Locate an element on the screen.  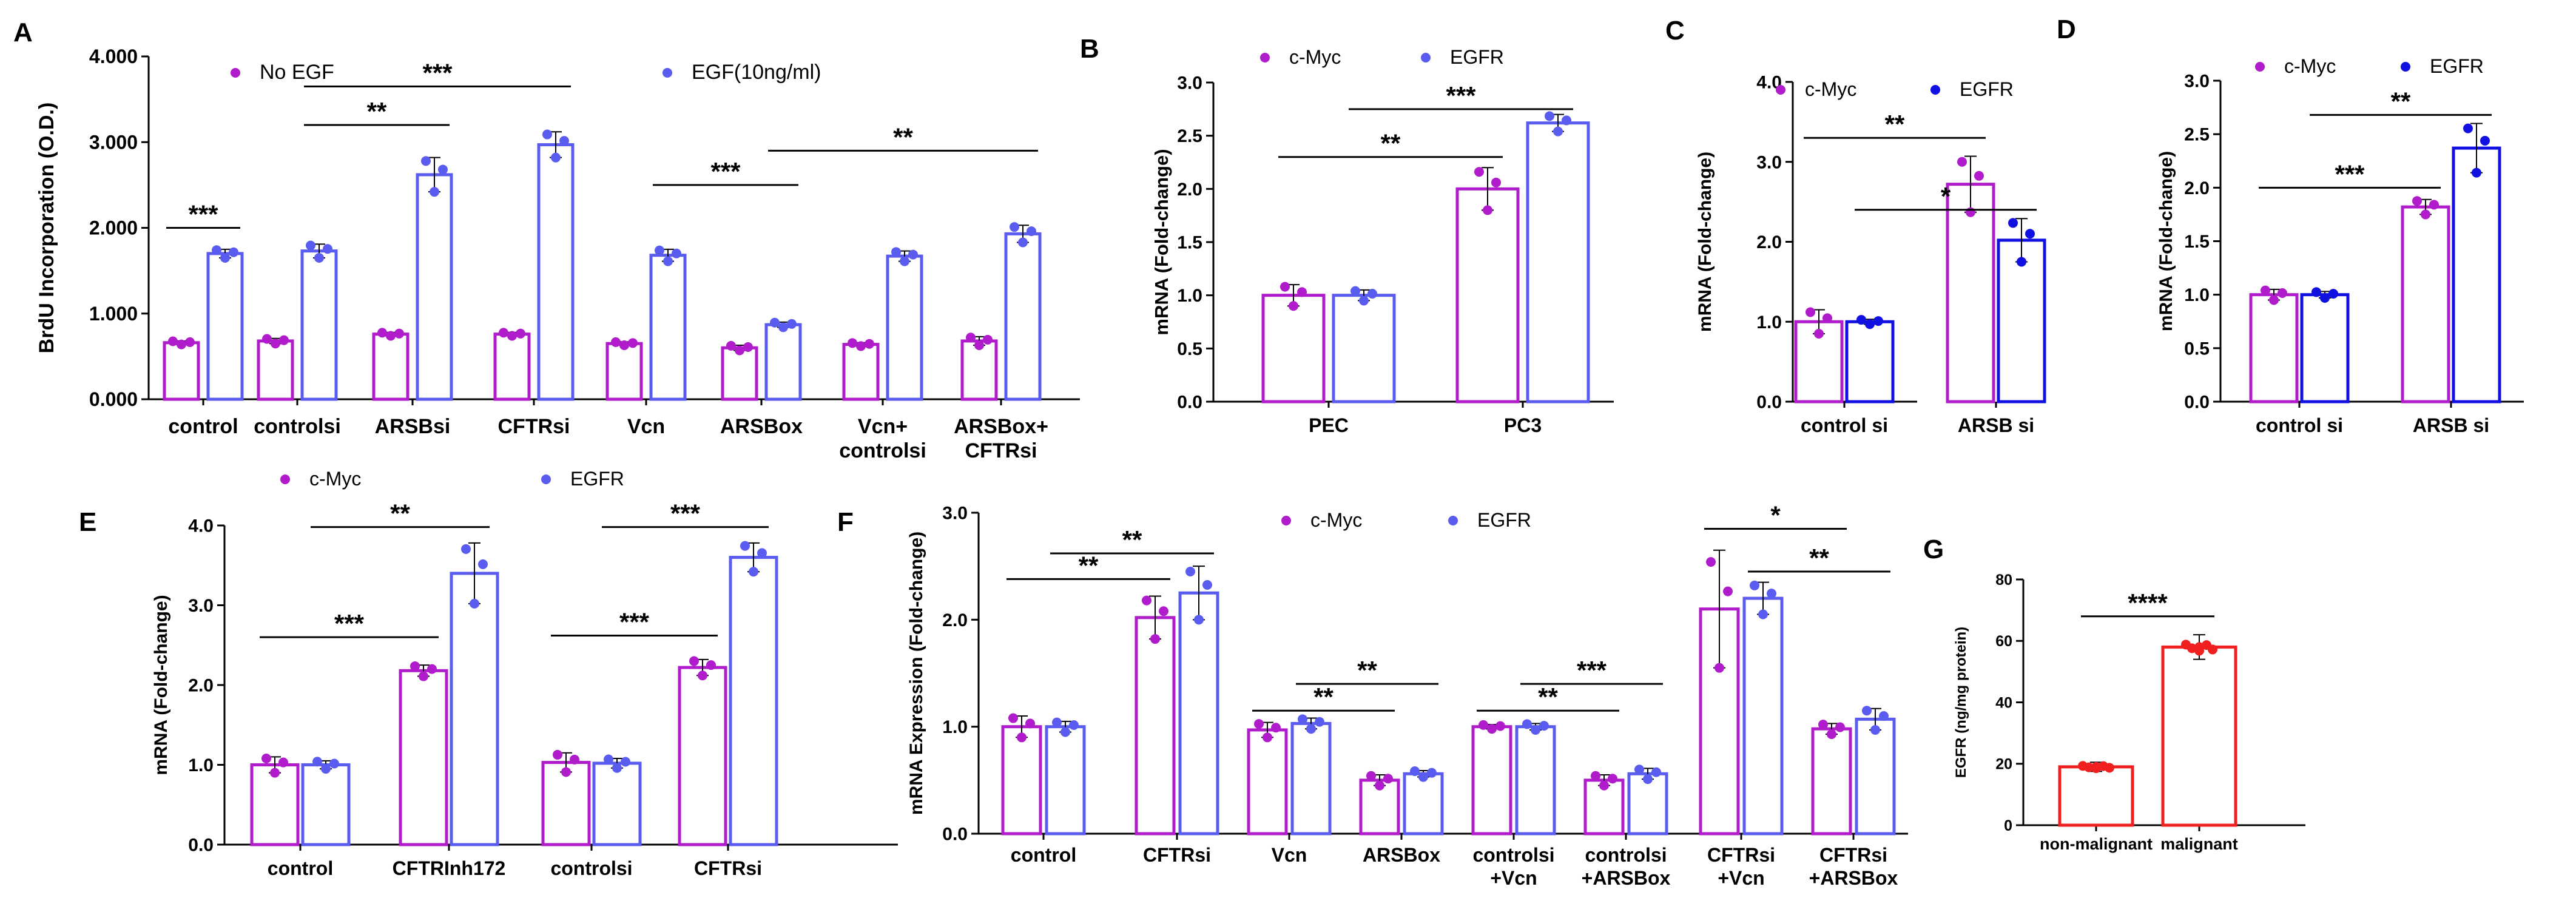
y-axis-title: mRNA (Fold-change) is located at coordinates (1161, 242).